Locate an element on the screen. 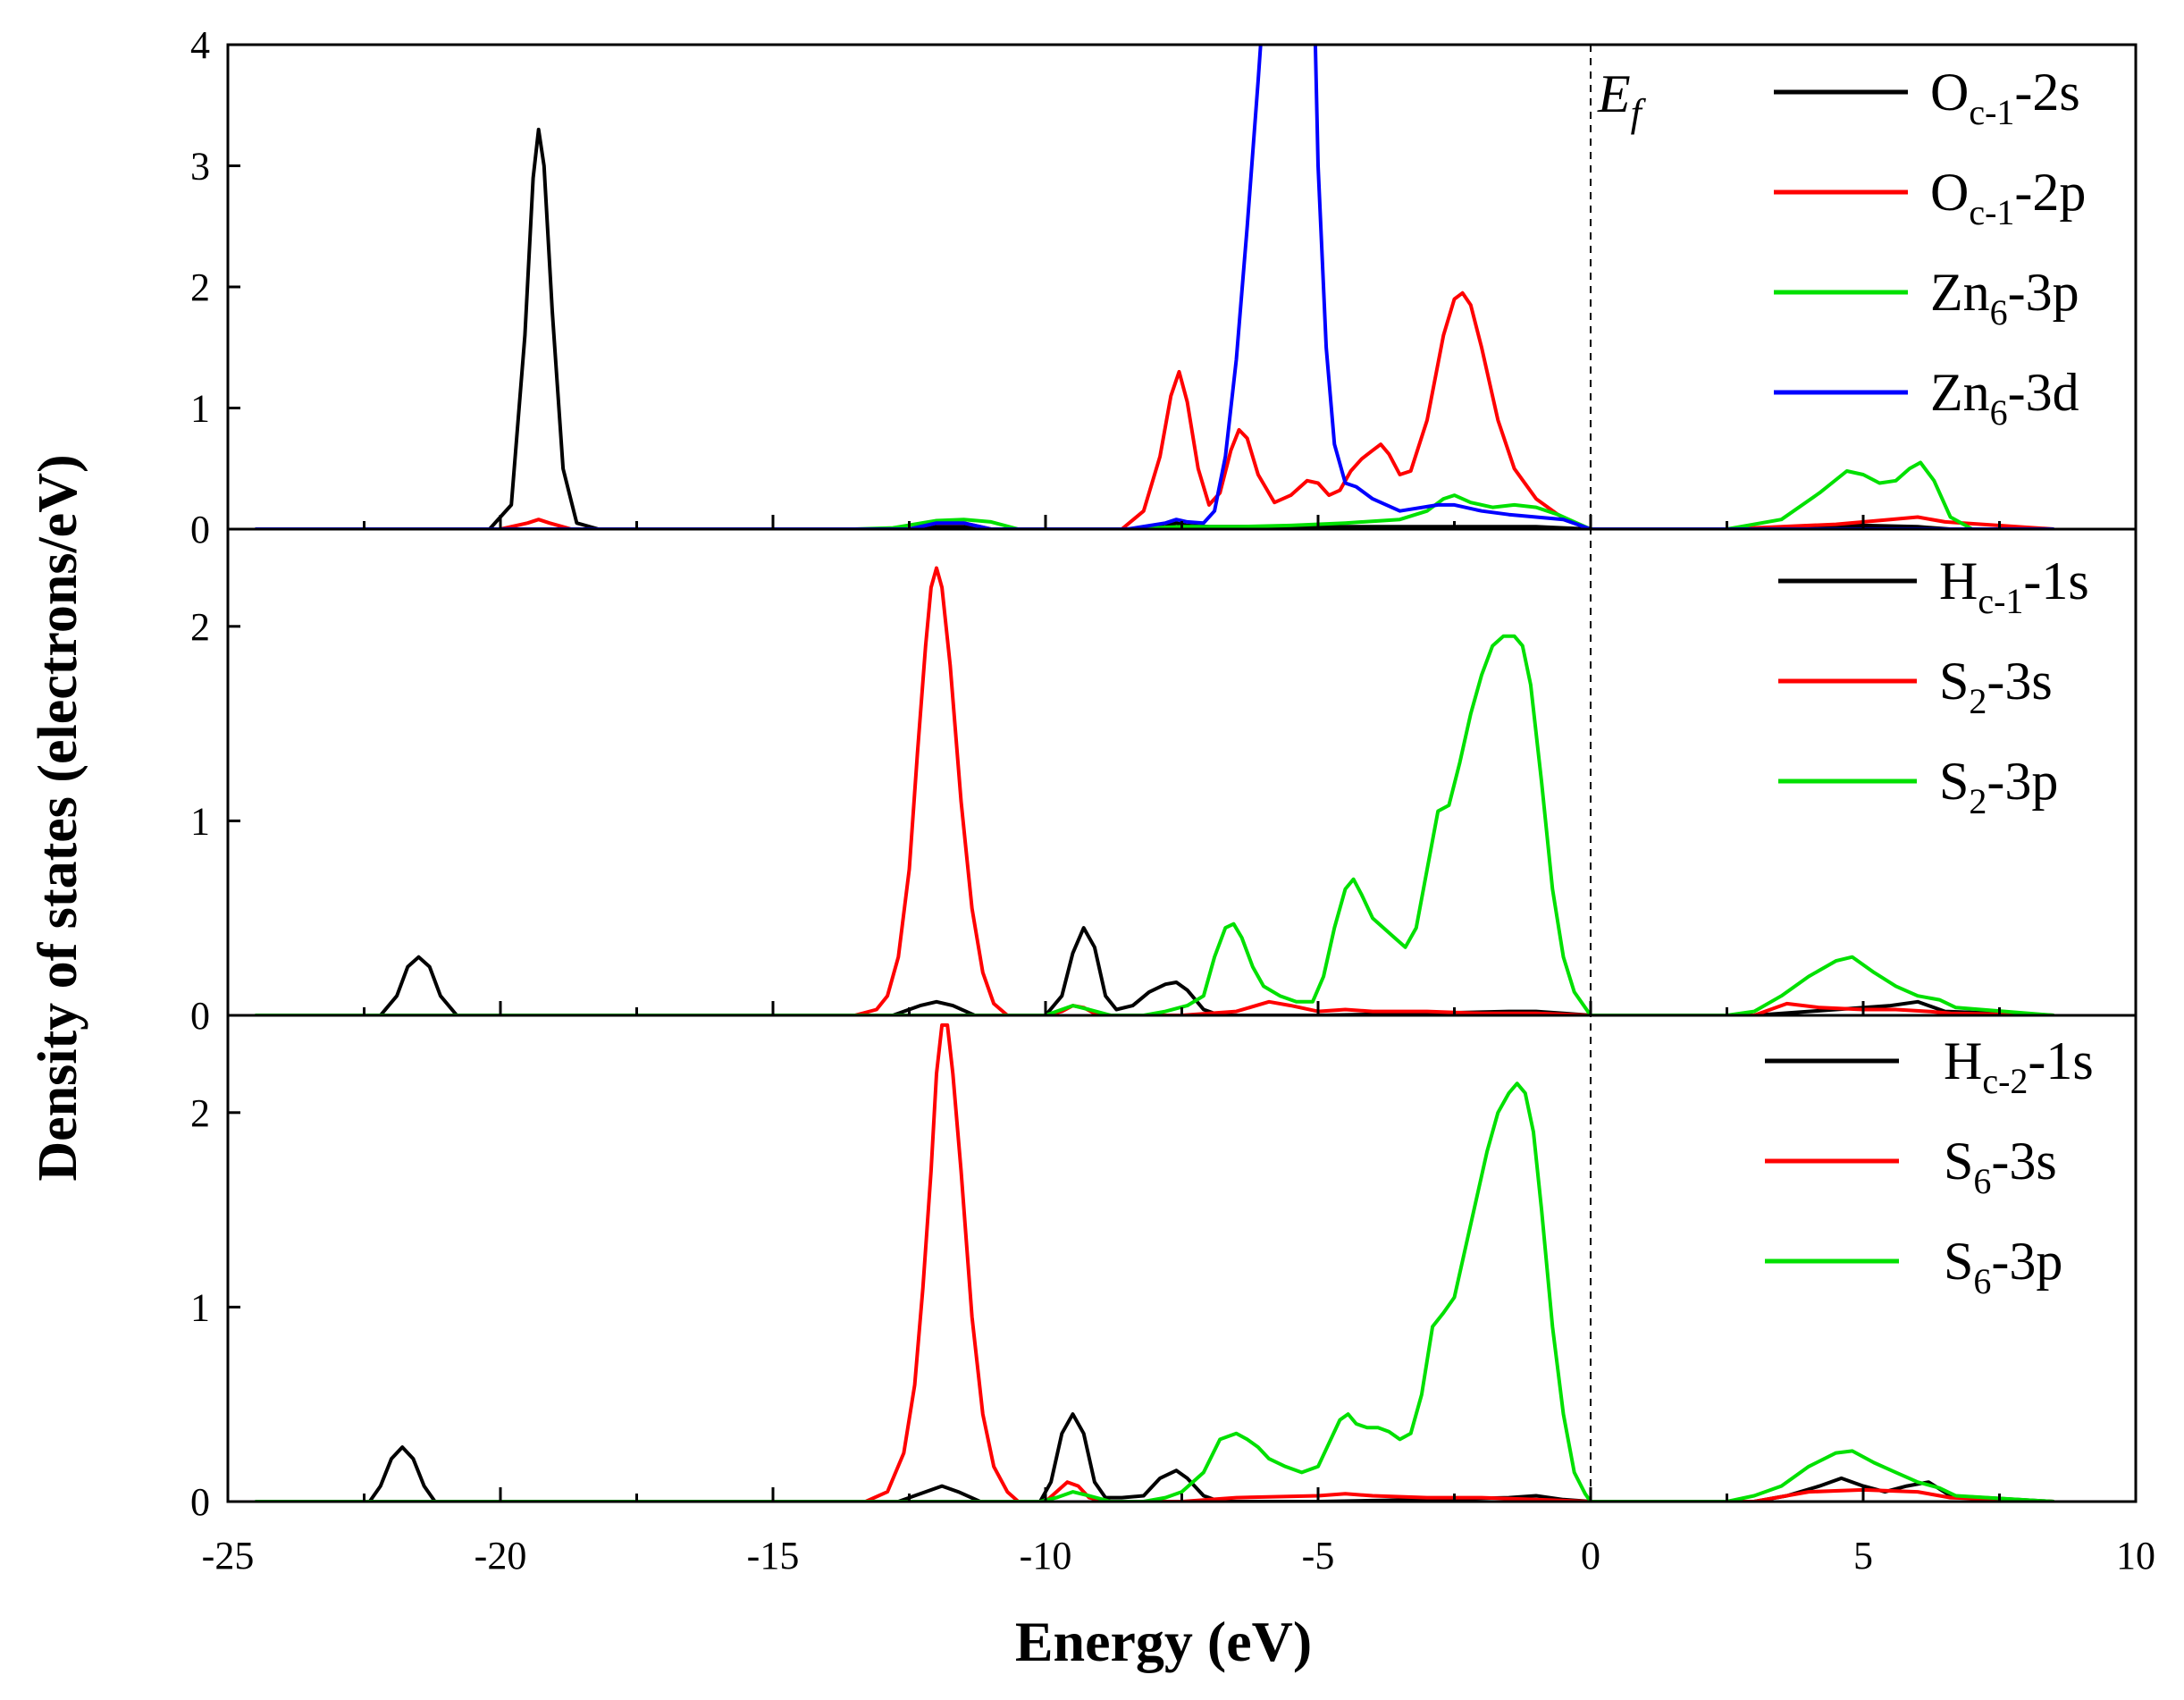  x-axis-label: Energy (eV) is located at coordinates (1163, 1642).